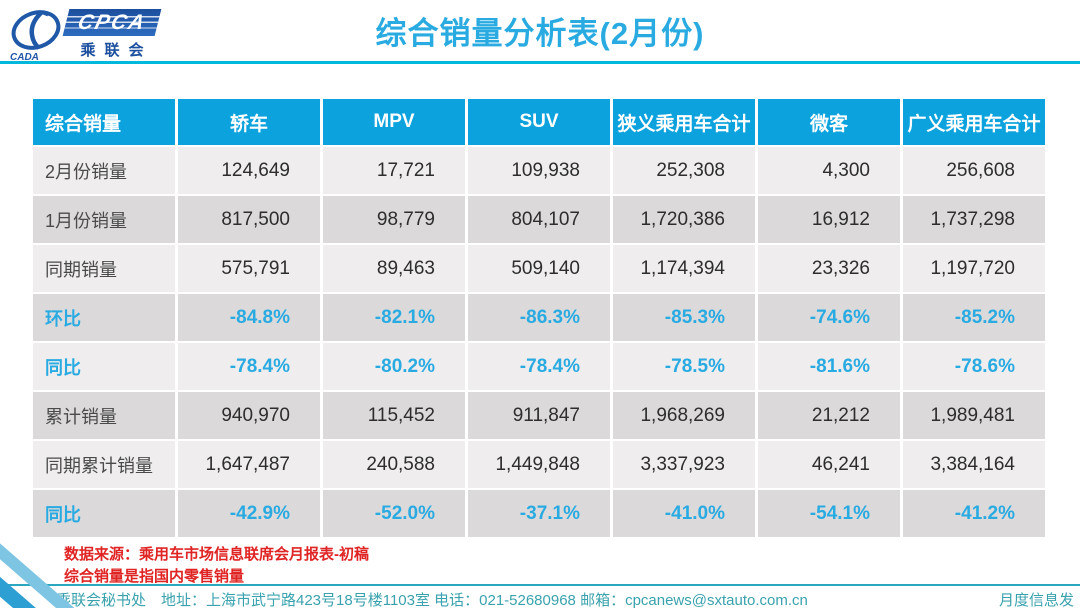  I want to click on cell-value: -86.3%, so click(539, 317).